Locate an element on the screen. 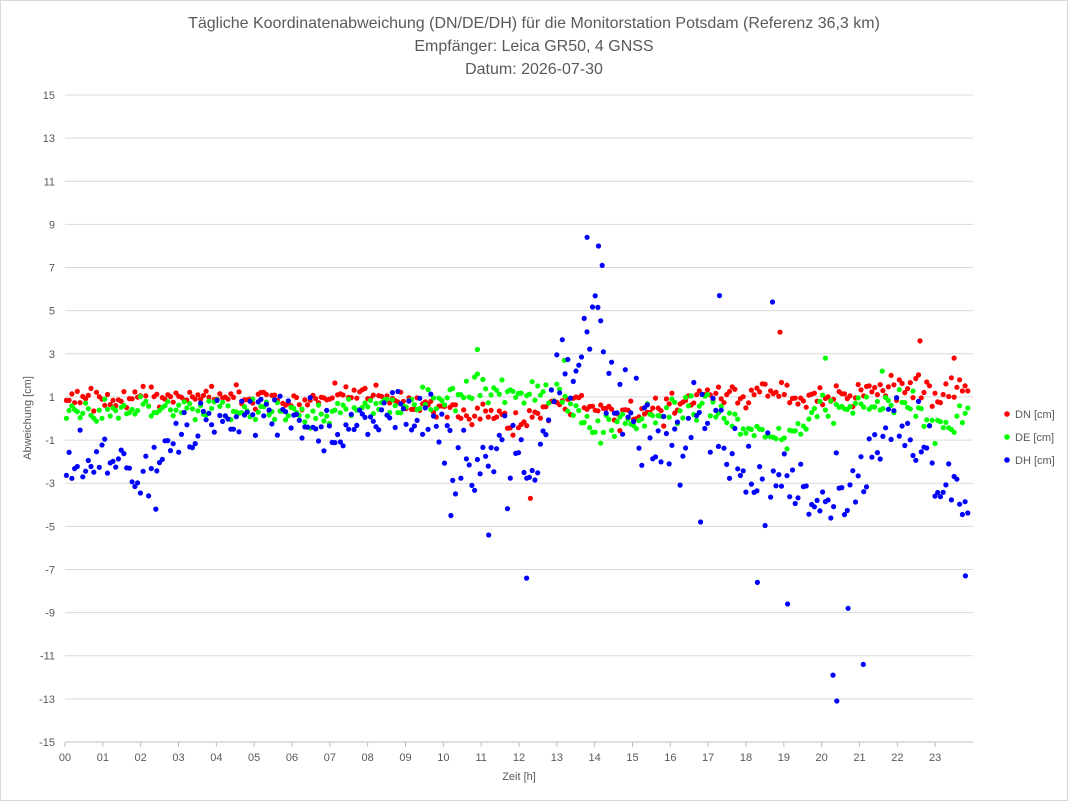 The width and height of the screenshot is (1068, 801). x-tick-label: 17 is located at coordinates (708, 758).